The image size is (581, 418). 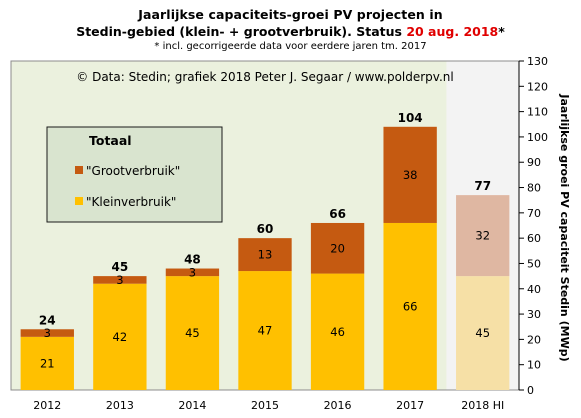 I want to click on y-tick-label-30: 30, so click(x=534, y=314).